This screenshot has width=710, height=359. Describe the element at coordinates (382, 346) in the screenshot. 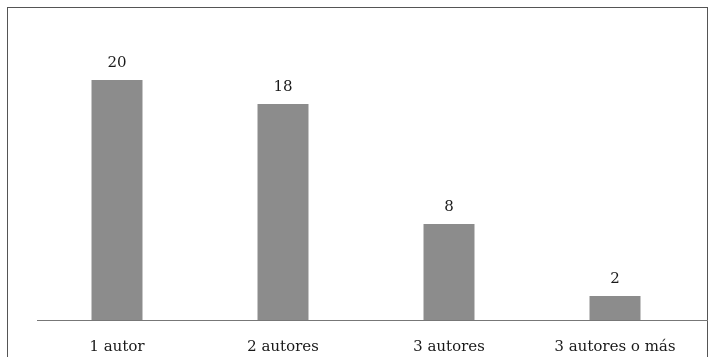

I see `x-axis-tick-labels: 1 autor 2 autores 3 autores 3 autores o más` at that location.